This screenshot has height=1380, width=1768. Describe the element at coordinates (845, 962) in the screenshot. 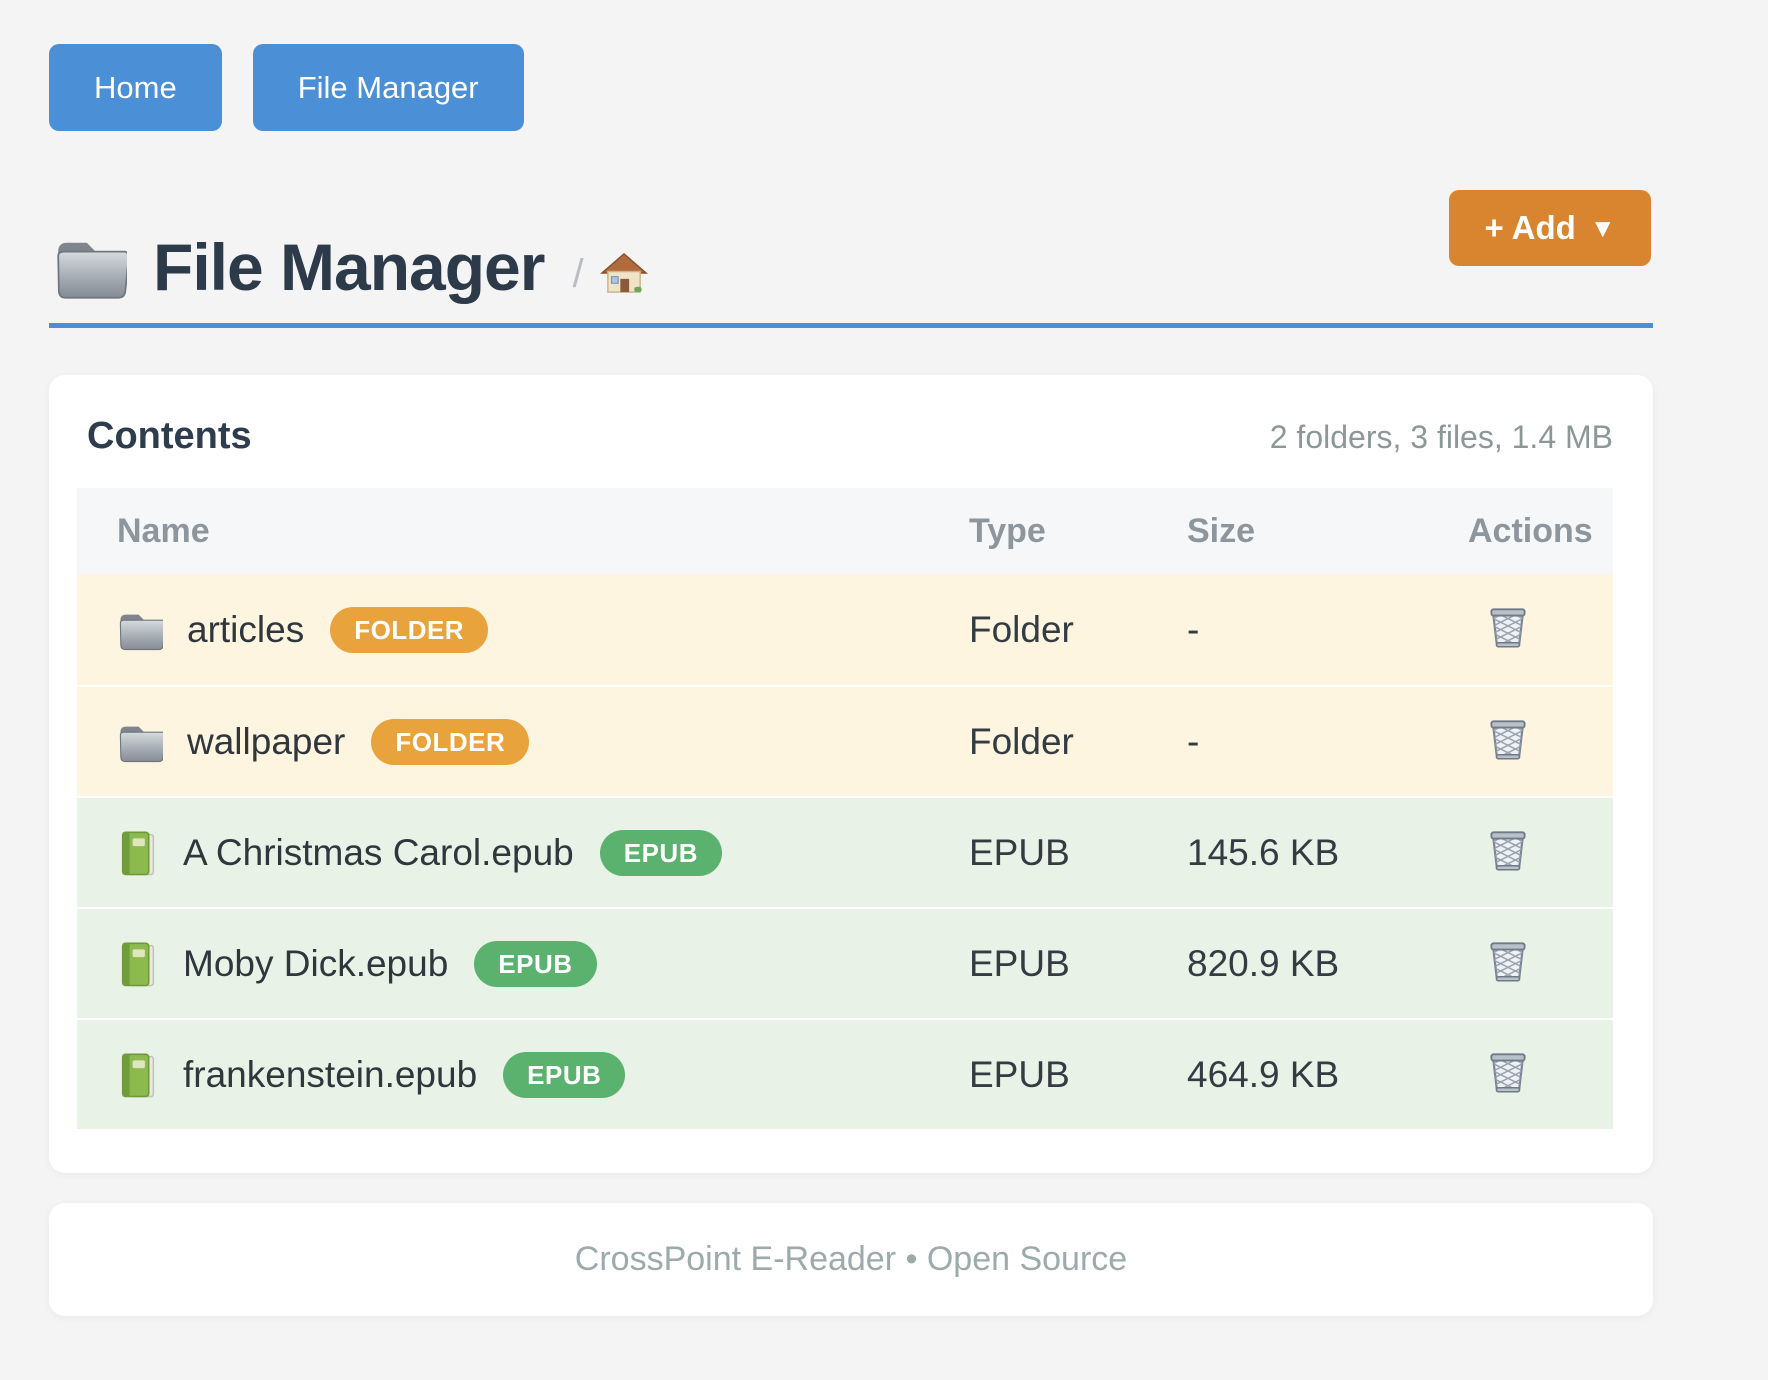

I see `table-row: Moby Dick.epub EPUB EPUB 820.9 KB` at that location.